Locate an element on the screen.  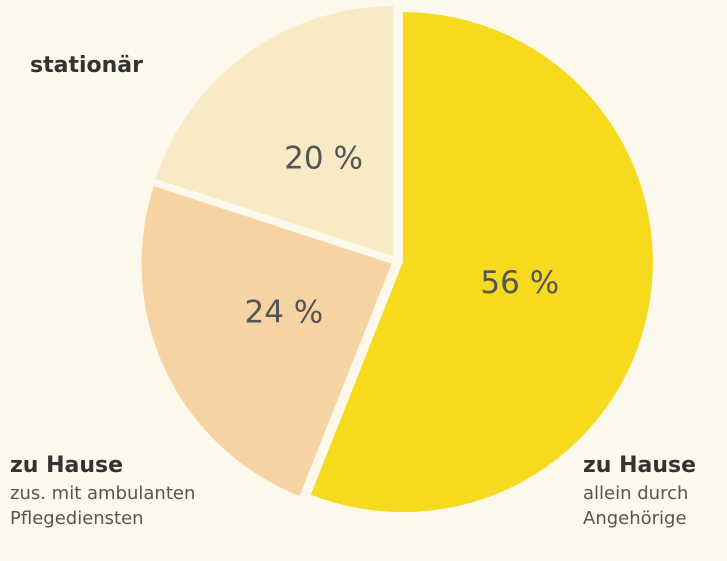
value-label: 56 % is located at coordinates (519, 283).